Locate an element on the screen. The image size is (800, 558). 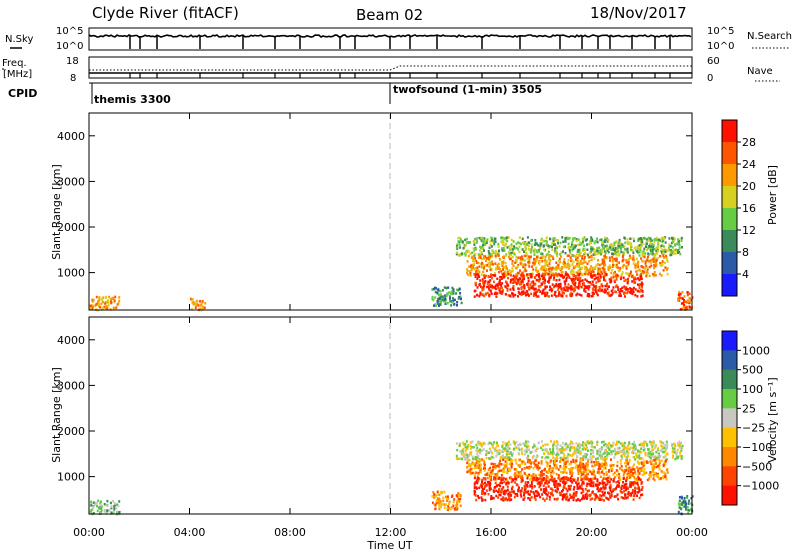
nsky-tick-top: 10^5 is located at coordinates (69, 31).